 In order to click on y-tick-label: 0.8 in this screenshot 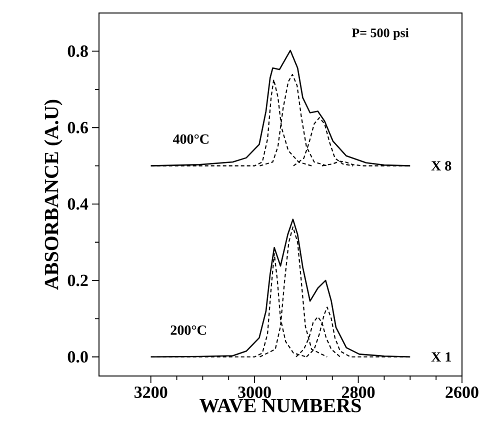, I will do `click(78, 51)`.